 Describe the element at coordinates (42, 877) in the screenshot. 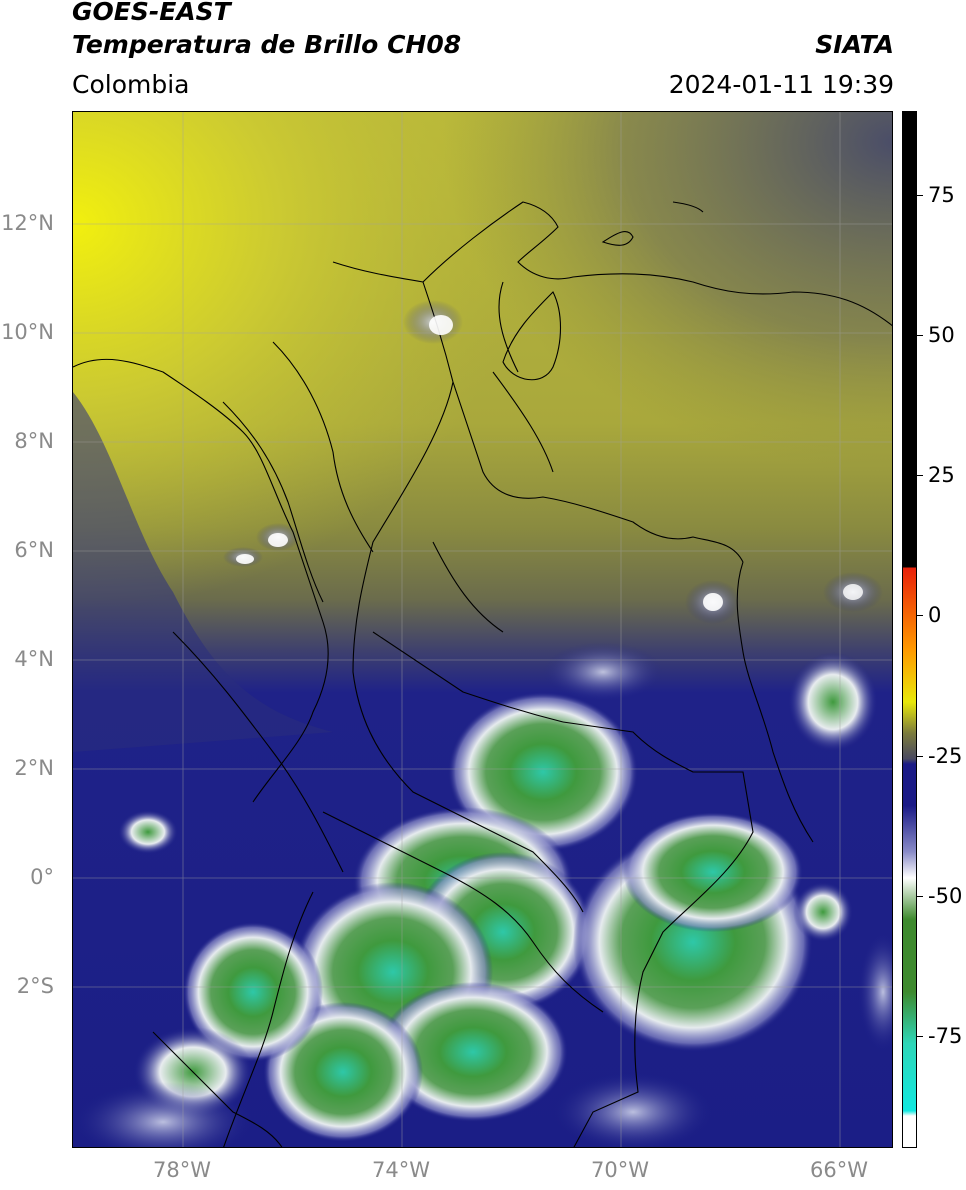

I see `lat-label-0: 0°` at that location.